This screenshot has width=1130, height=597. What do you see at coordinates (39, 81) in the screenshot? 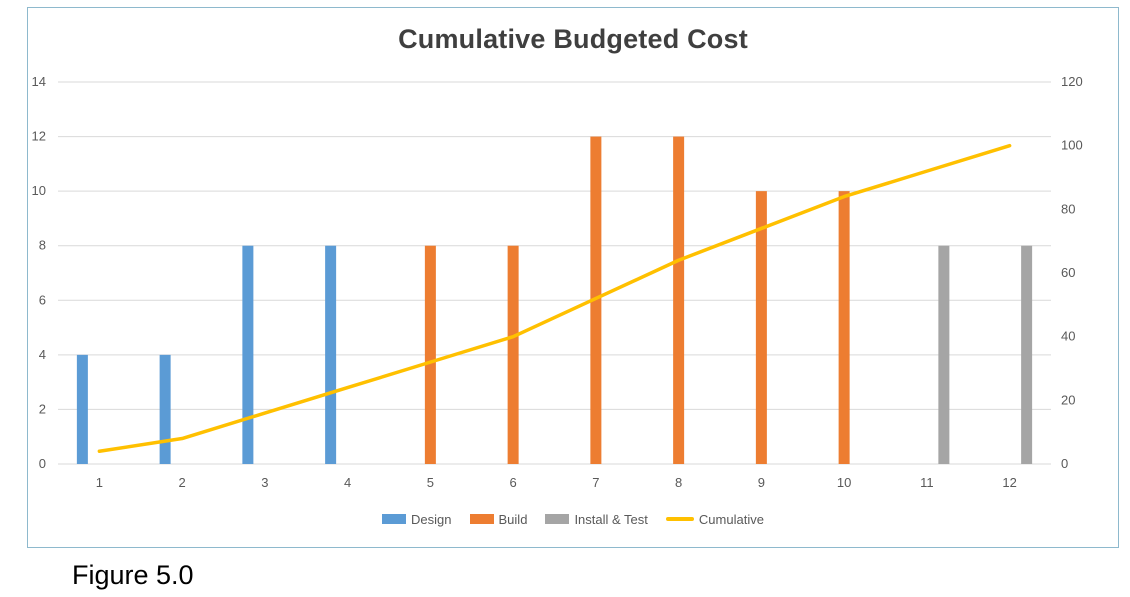
I see `svg-text: 14` at bounding box center [39, 81].